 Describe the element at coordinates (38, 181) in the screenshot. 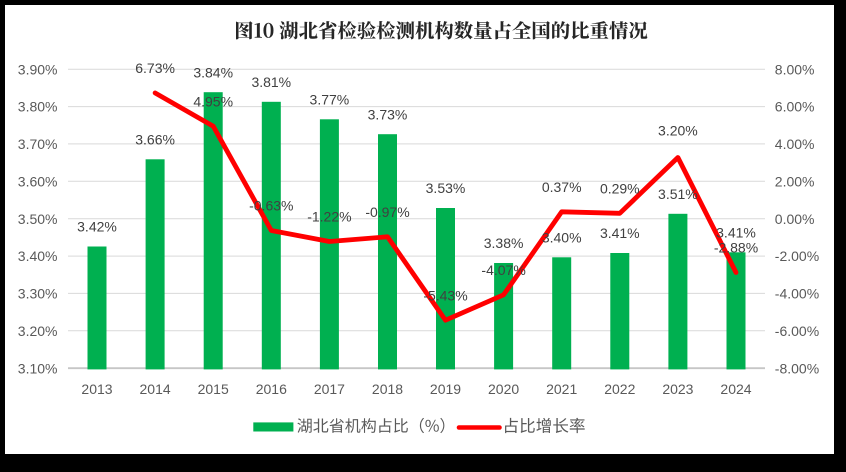

I see `svg-text: 3.60%` at that location.